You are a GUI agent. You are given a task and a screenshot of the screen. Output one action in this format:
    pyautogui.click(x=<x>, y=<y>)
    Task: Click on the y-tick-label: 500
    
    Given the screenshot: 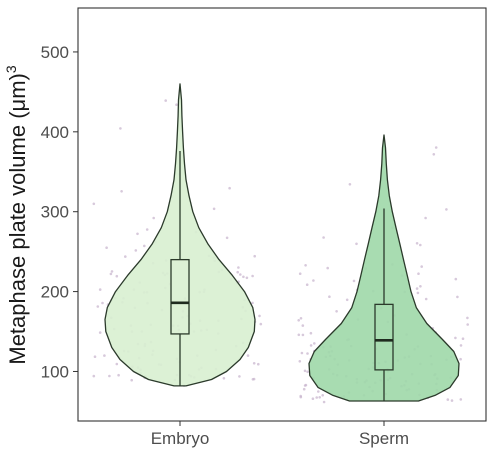 What is the action you would take?
    pyautogui.click(x=55, y=52)
    